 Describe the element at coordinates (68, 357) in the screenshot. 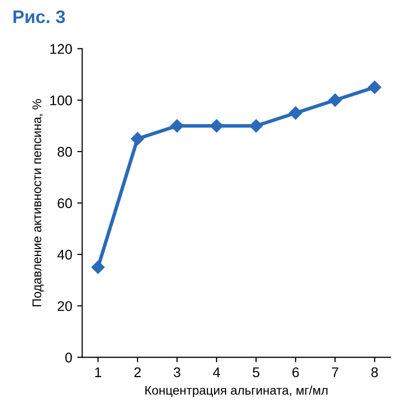

I see `y-tick-label: 0` at that location.